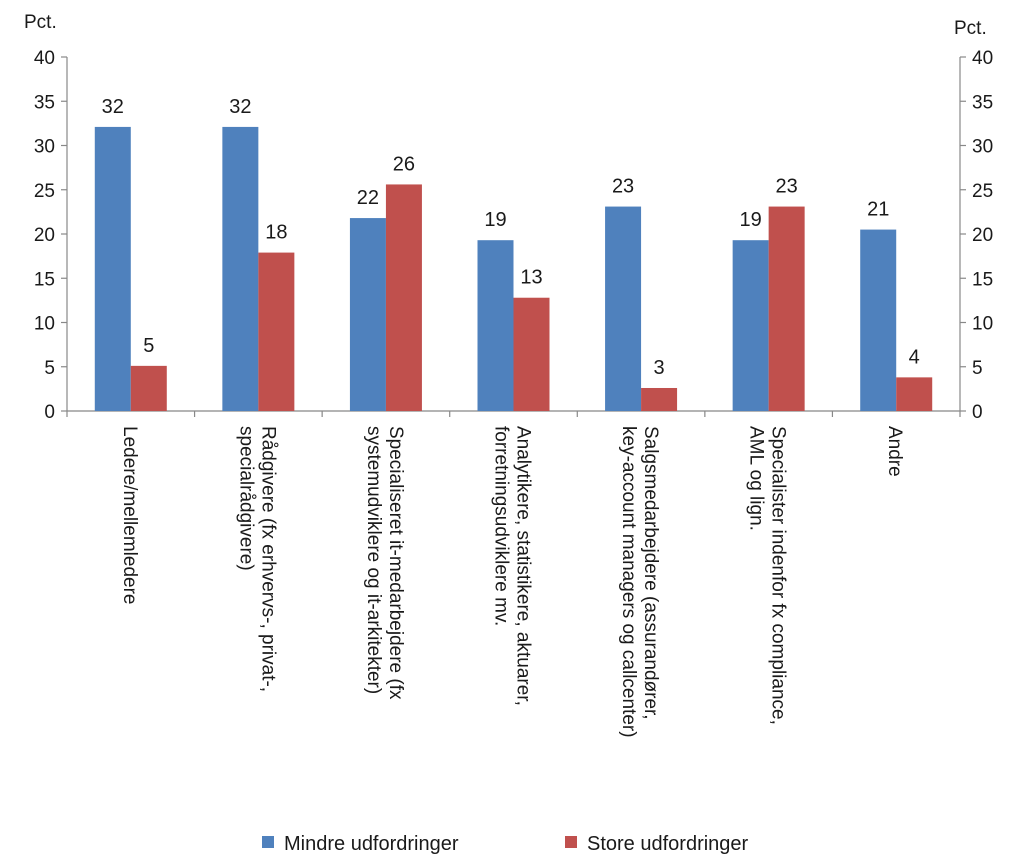 The width and height of the screenshot is (1010, 865). I want to click on y-tick-label-right: 10, so click(982, 324).